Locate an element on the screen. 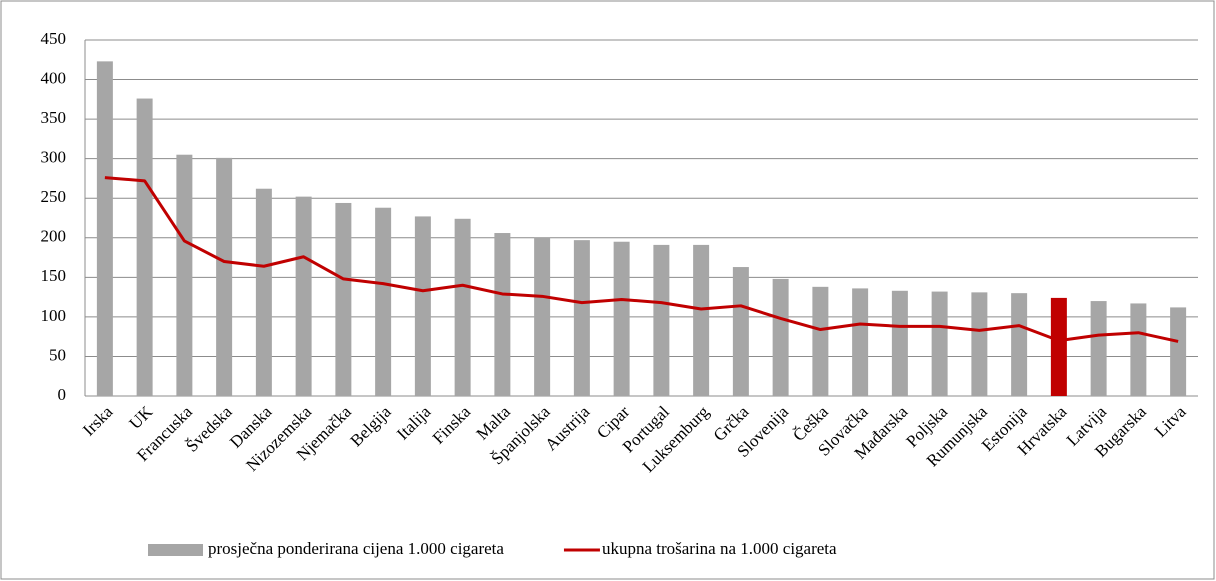 Image resolution: width=1216 pixels, height=581 pixels. y-tick-label: 50 is located at coordinates (57, 354).